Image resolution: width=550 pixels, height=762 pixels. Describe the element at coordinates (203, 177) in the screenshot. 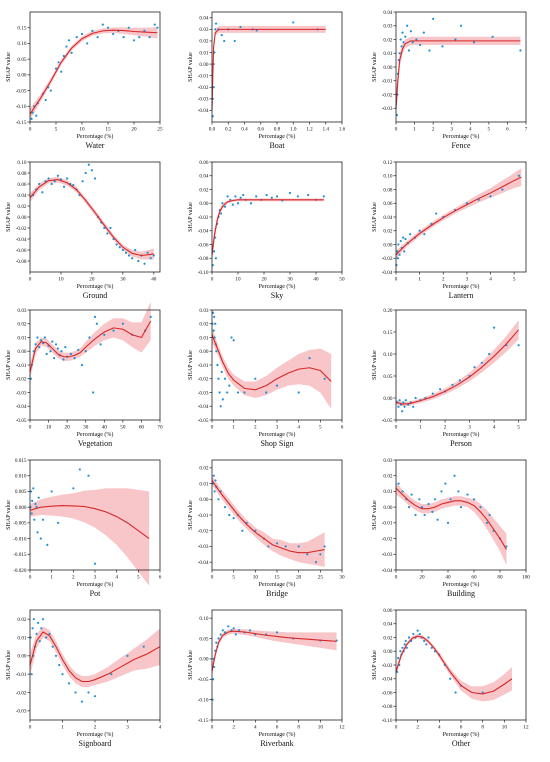

I see `y-tick-label: 0.04` at that location.